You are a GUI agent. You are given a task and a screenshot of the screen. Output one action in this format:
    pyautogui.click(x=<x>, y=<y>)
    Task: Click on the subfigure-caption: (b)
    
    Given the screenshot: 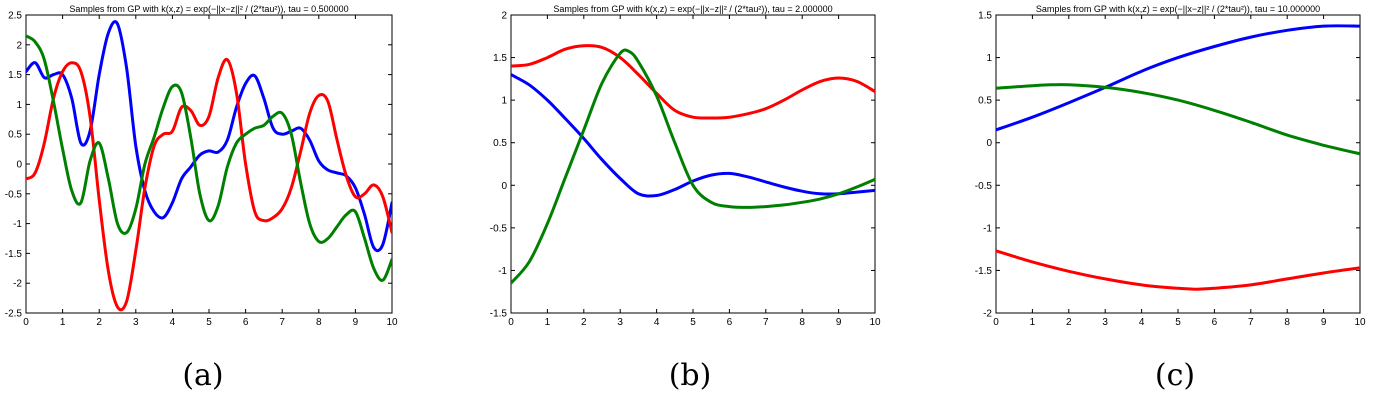 What is the action you would take?
    pyautogui.click(x=690, y=375)
    